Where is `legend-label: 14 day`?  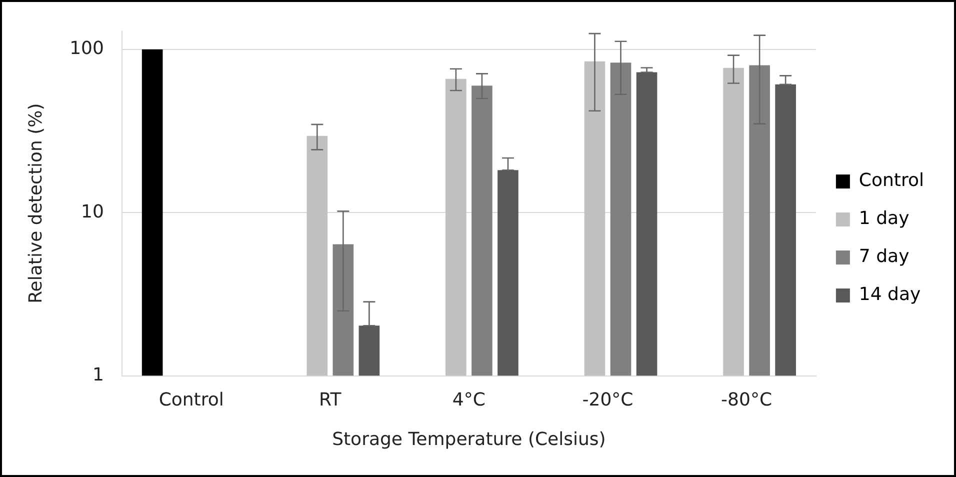 legend-label: 14 day is located at coordinates (890, 295).